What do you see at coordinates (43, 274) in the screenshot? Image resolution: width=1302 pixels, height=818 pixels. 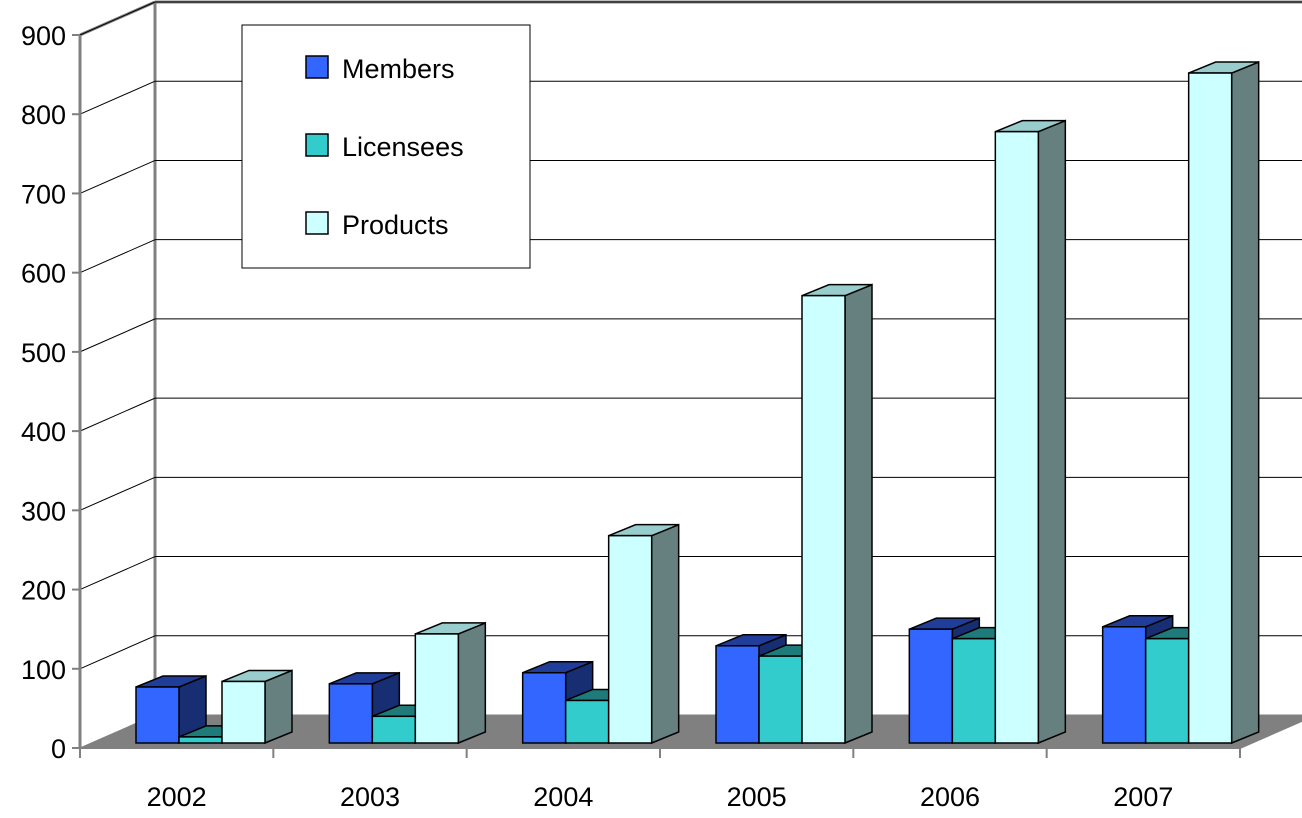 I see `y-tick-label: 600` at bounding box center [43, 274].